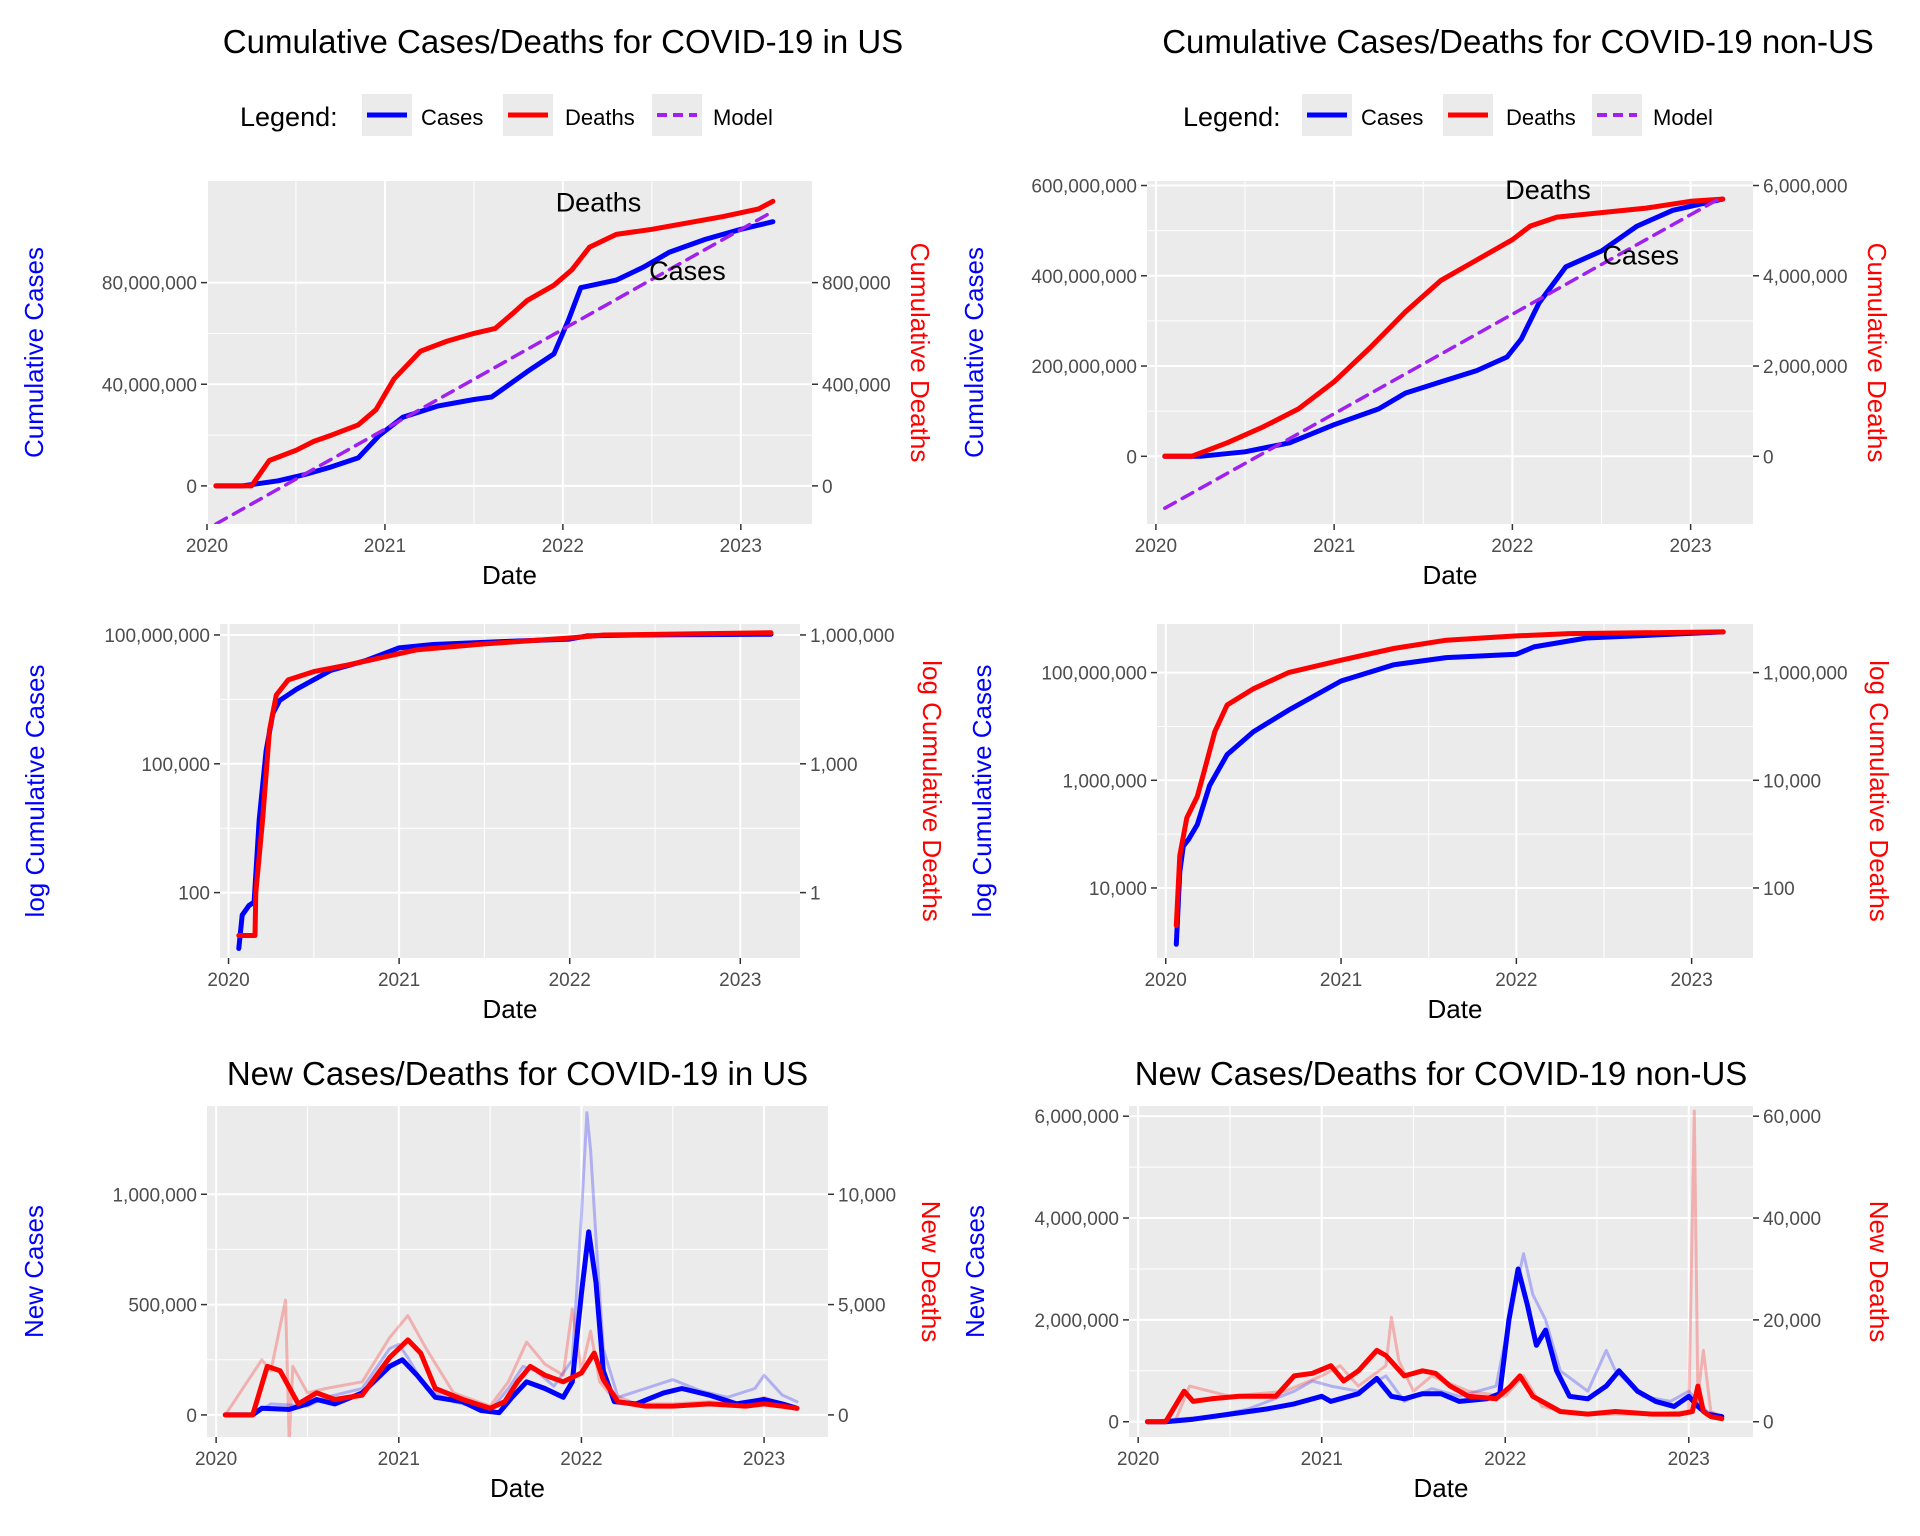 This screenshot has height=1536, width=1920. What do you see at coordinates (1779, 889) in the screenshot?
I see `y2-tick-label: 100` at bounding box center [1779, 889].